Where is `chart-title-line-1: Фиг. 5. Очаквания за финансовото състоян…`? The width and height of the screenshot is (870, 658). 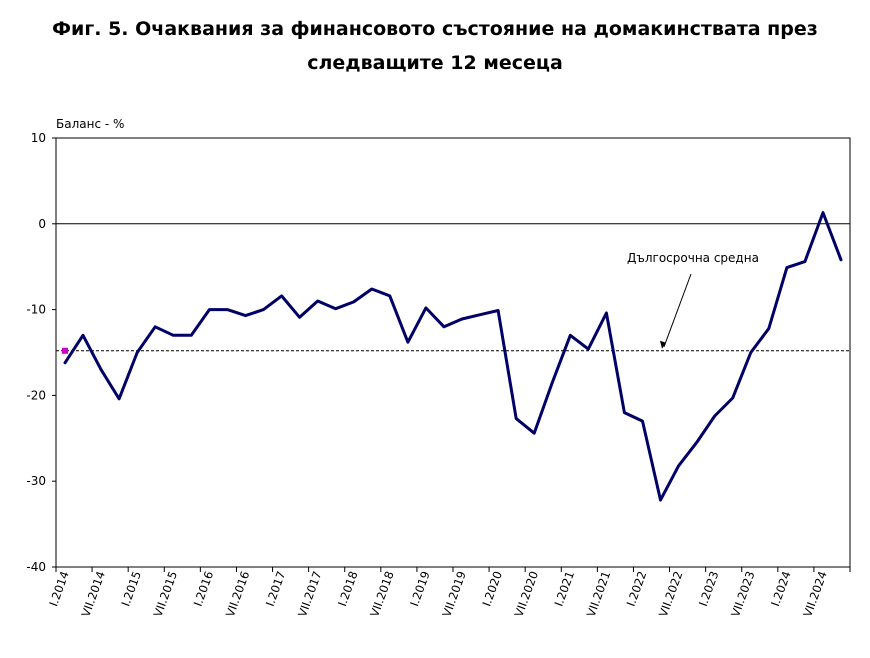 chart-title-line-1: Фиг. 5. Очаквания за финансовото състоян… is located at coordinates (435, 29).